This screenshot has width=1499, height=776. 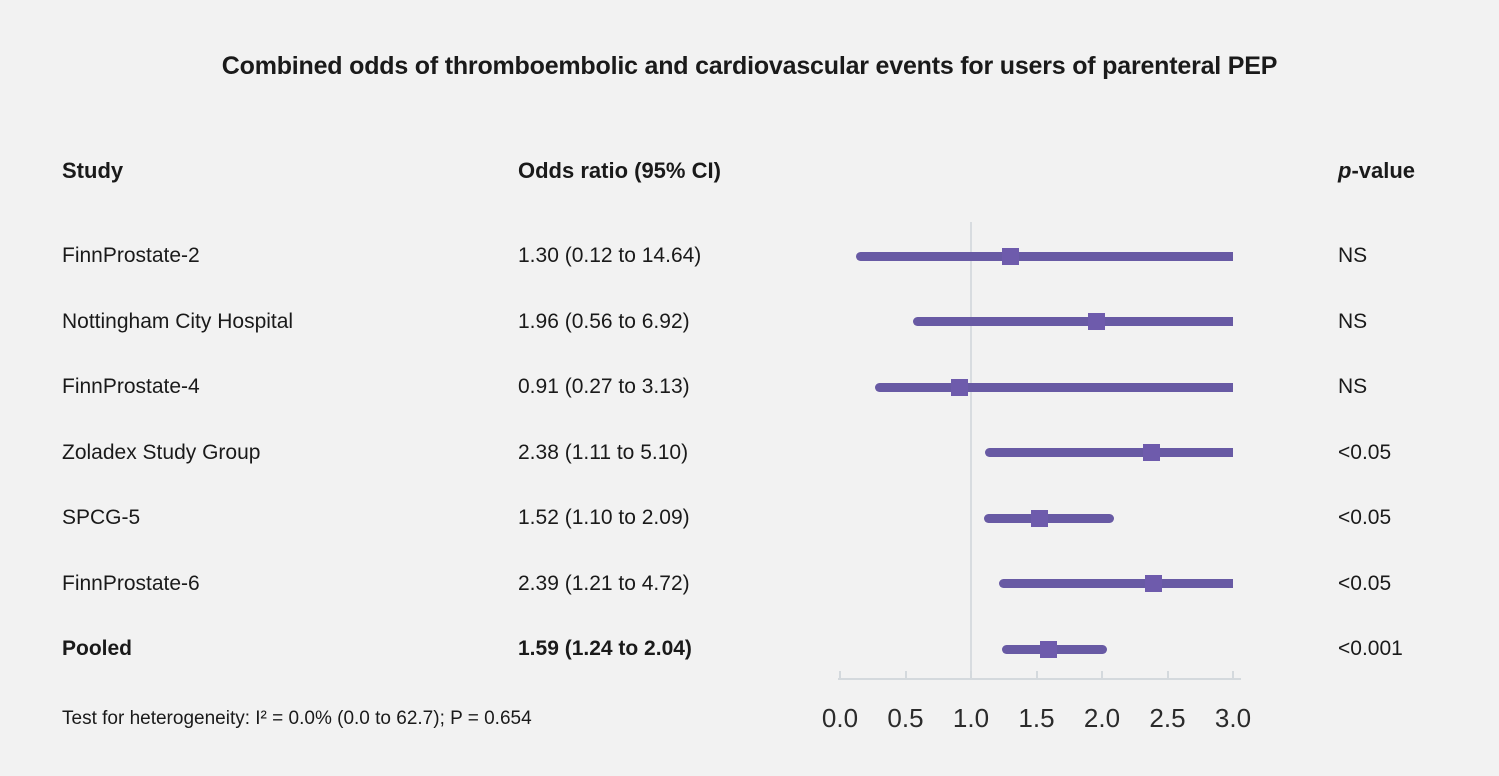 What do you see at coordinates (1370, 648) in the screenshot?
I see `p-value: <0.001` at bounding box center [1370, 648].